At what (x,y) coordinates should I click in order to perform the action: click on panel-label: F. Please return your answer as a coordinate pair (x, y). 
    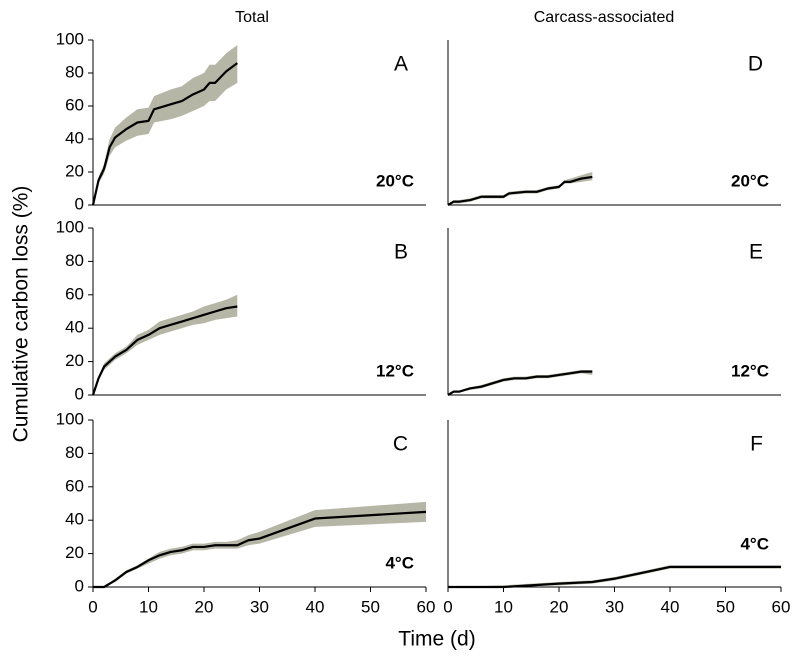
    Looking at the image, I should click on (756, 444).